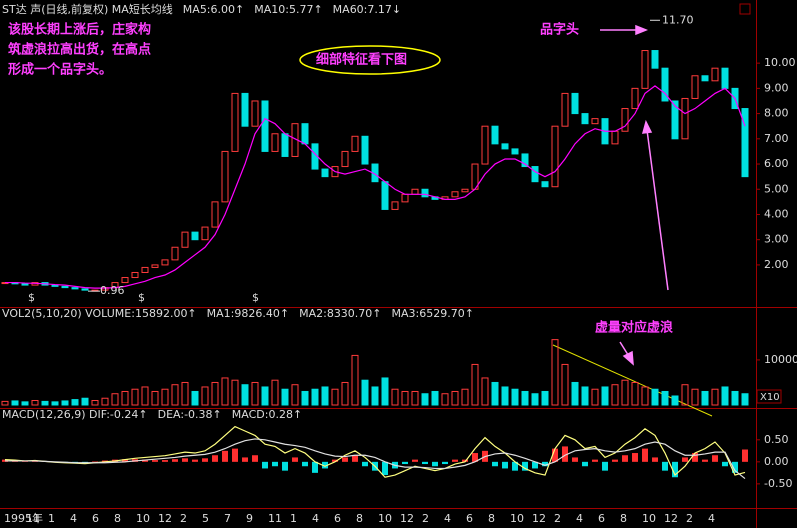 This screenshot has width=797, height=528. Describe the element at coordinates (190, 414) in the screenshot. I see `header-item: DEA:-0.38↑` at that location.